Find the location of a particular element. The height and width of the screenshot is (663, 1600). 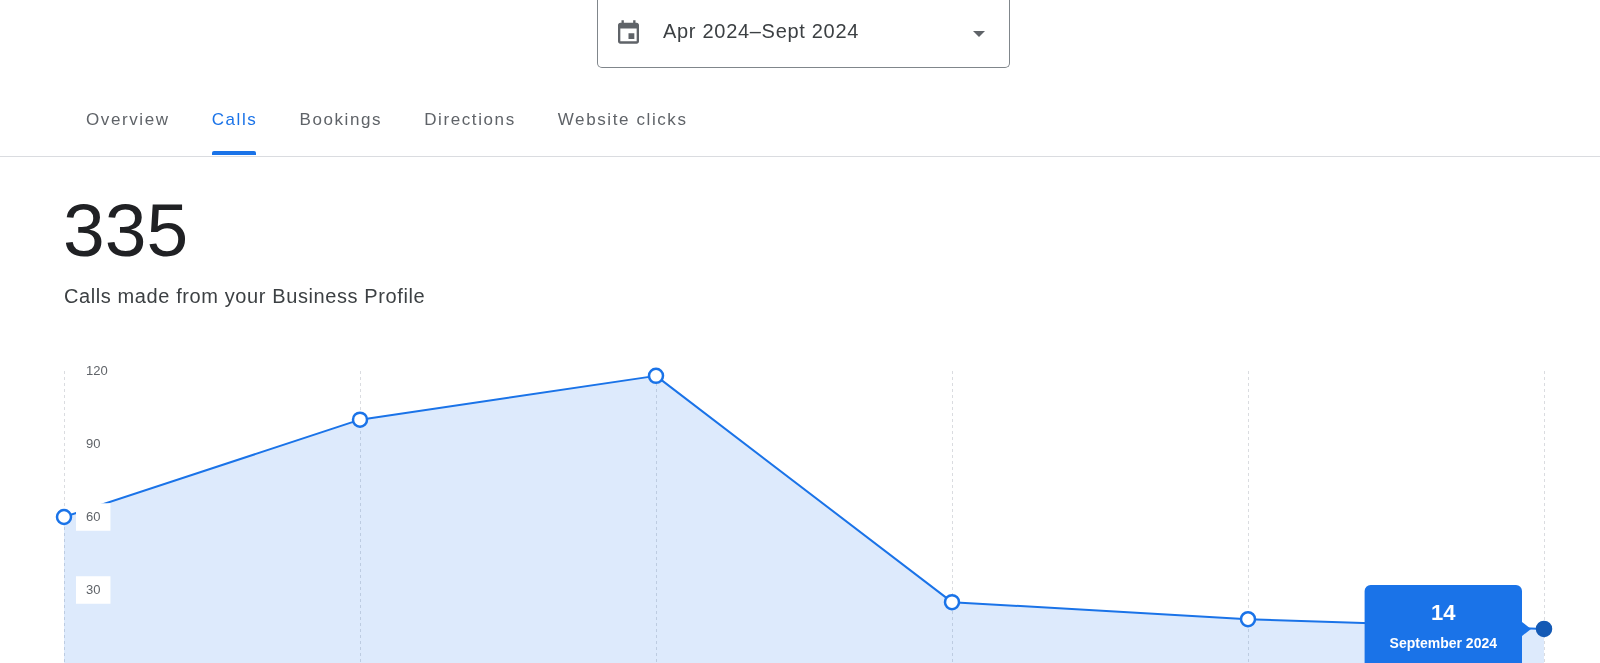

y-tick-label: 30 is located at coordinates (93, 589).